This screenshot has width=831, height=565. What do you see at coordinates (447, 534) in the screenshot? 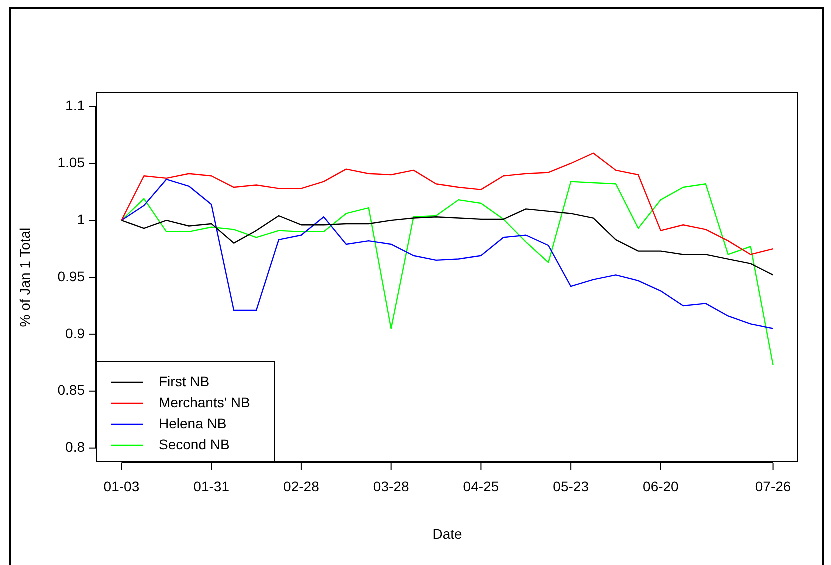
I see `x-axis-title: Date` at bounding box center [447, 534].